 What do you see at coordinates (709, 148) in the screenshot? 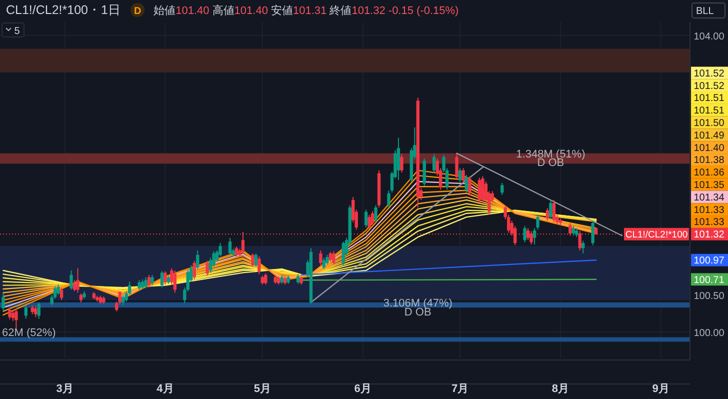
I see `text: 101.40` at bounding box center [709, 148].